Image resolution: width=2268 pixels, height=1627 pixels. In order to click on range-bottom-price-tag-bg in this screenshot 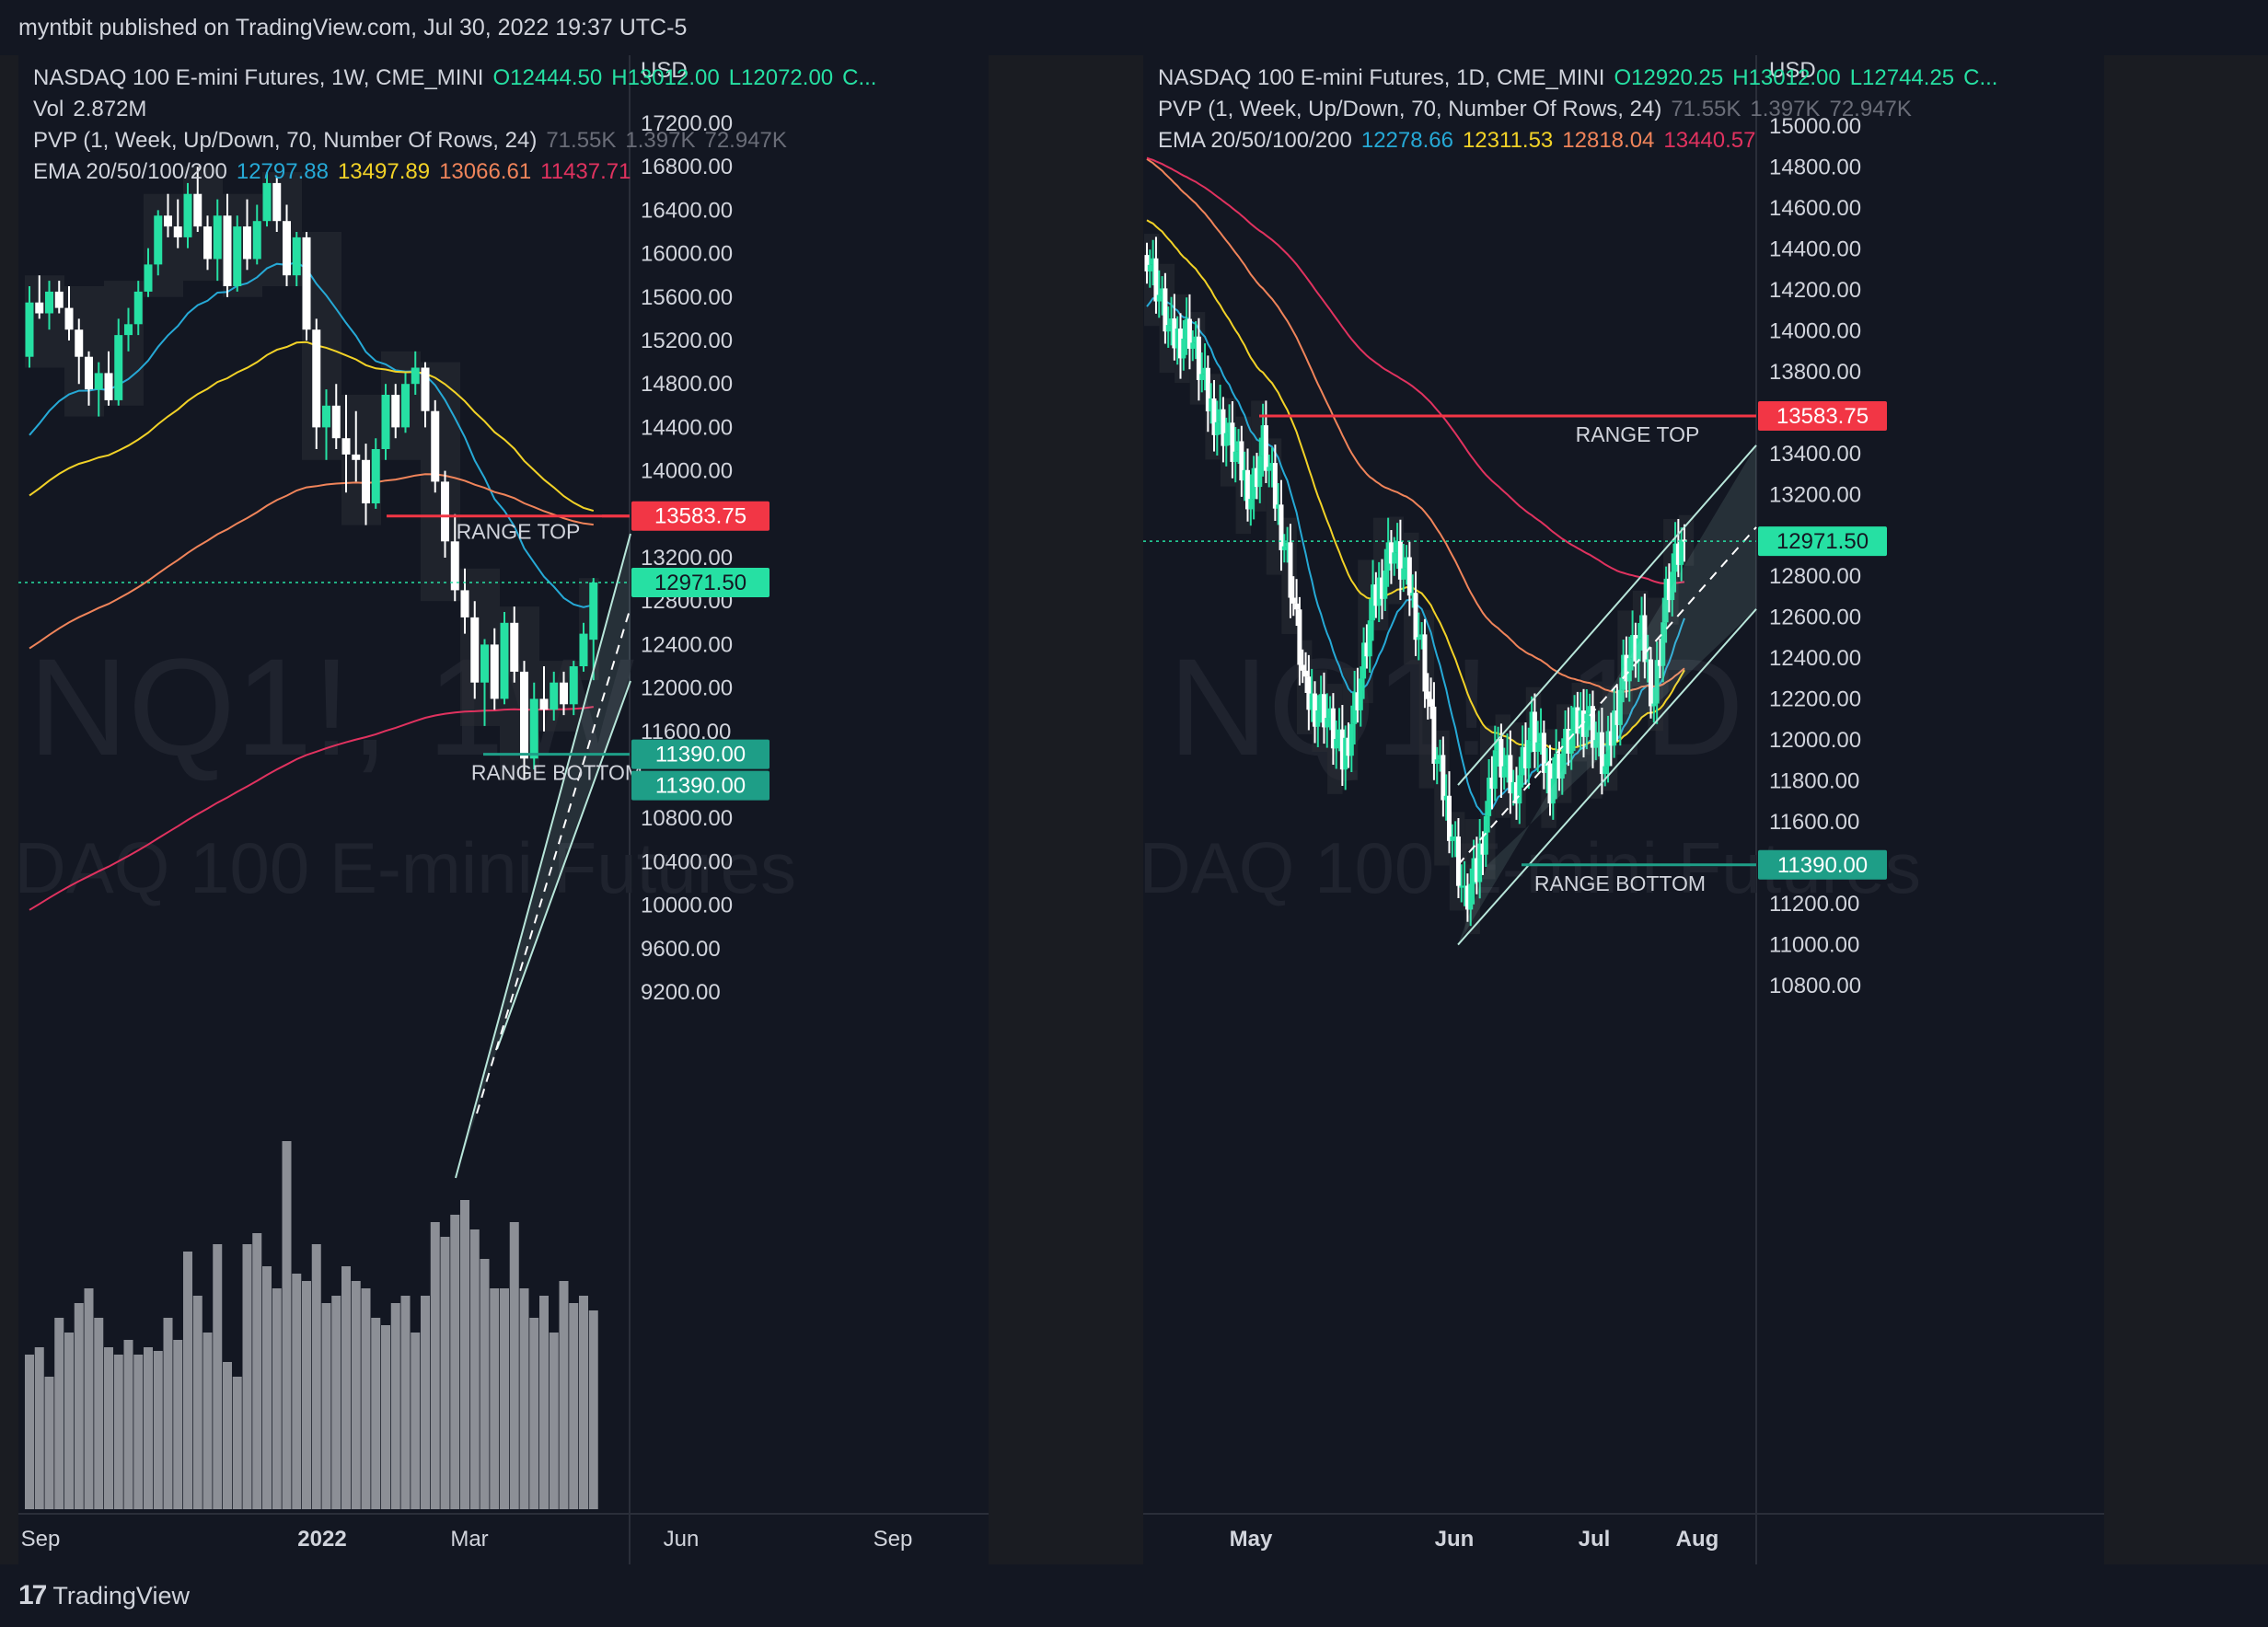, I will do `click(1822, 864)`.